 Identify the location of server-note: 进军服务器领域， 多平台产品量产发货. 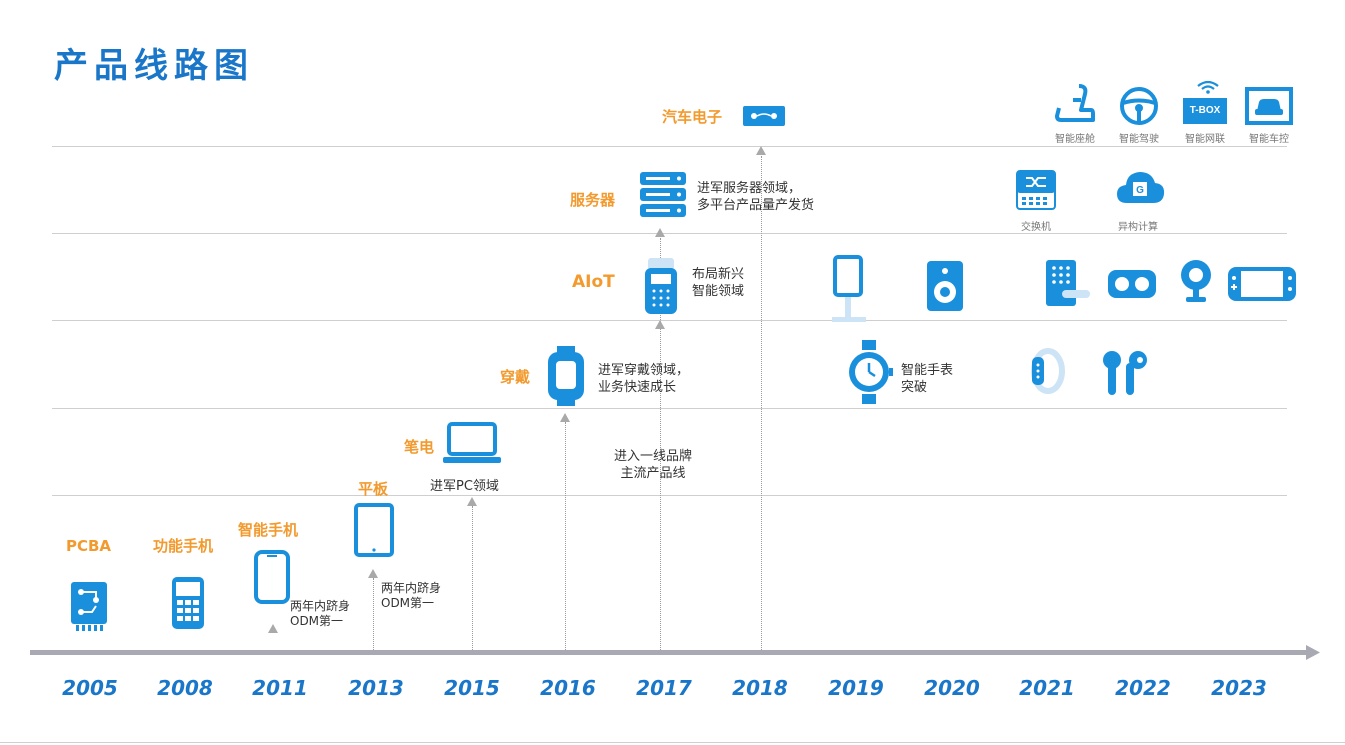
(756, 197).